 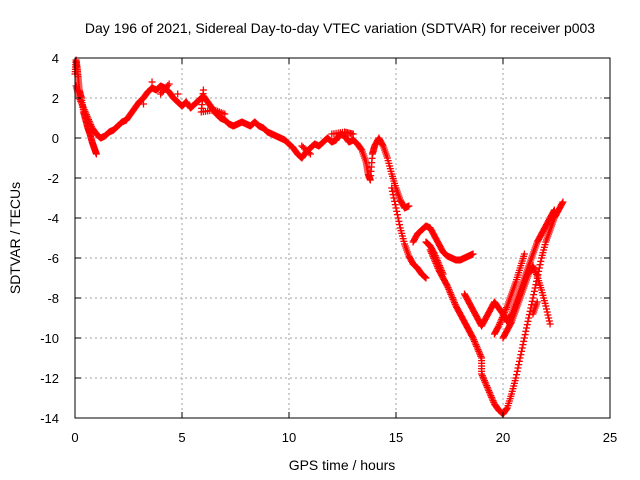 What do you see at coordinates (53, 178) in the screenshot?
I see `y-tick-label: -2` at bounding box center [53, 178].